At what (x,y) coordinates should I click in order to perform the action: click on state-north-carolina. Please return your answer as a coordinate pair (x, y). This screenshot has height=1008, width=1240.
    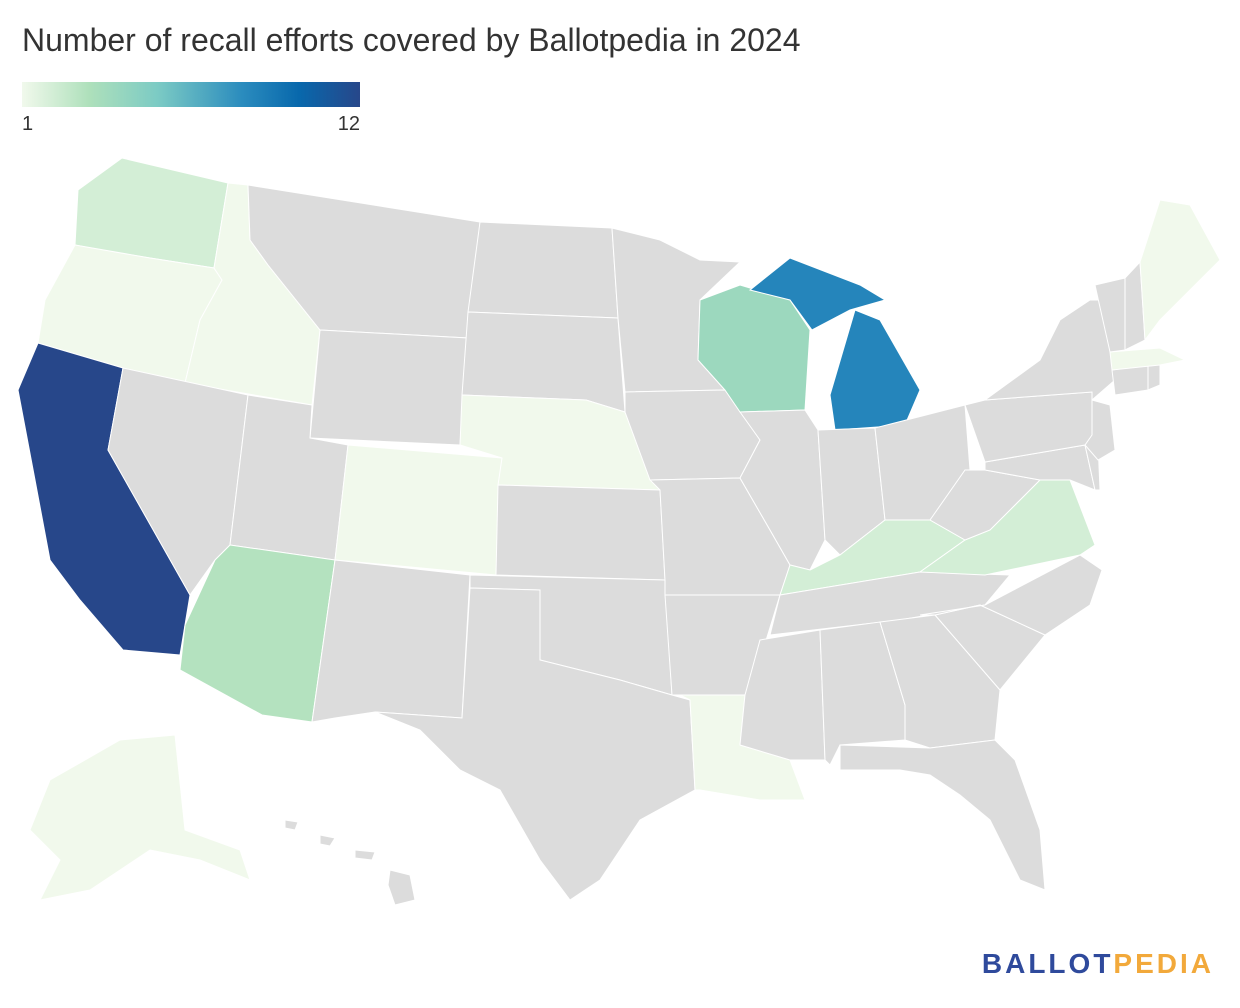
    Looking at the image, I should click on (1011, 595).